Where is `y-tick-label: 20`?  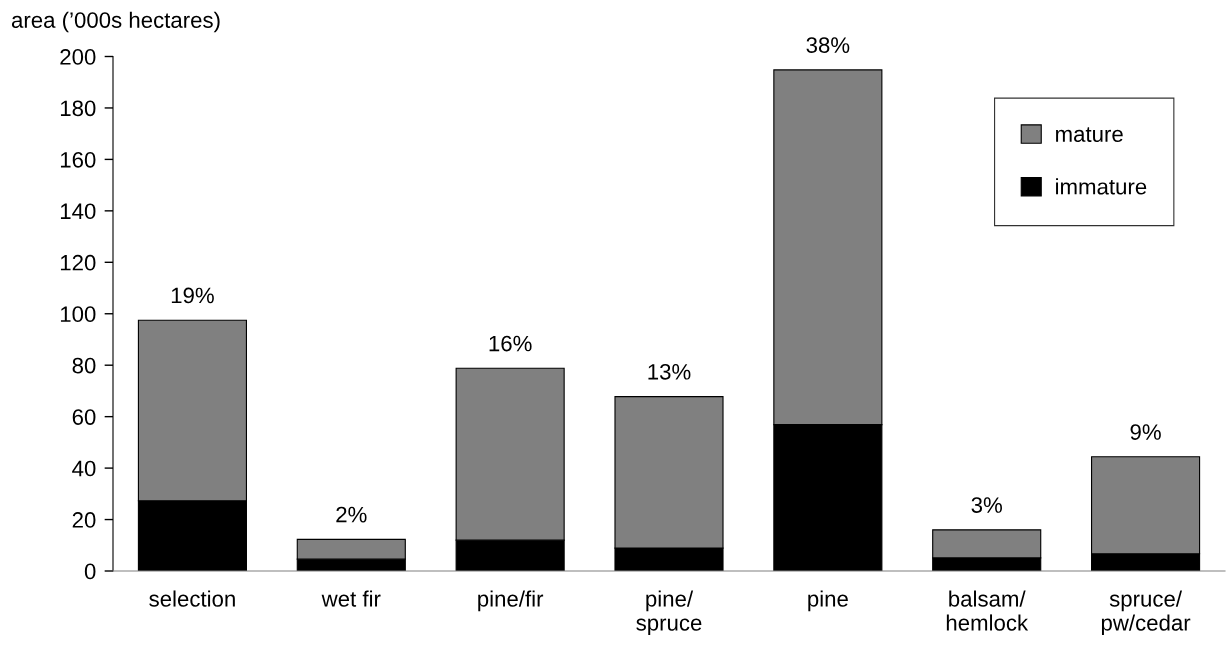
y-tick-label: 20 is located at coordinates (84, 520).